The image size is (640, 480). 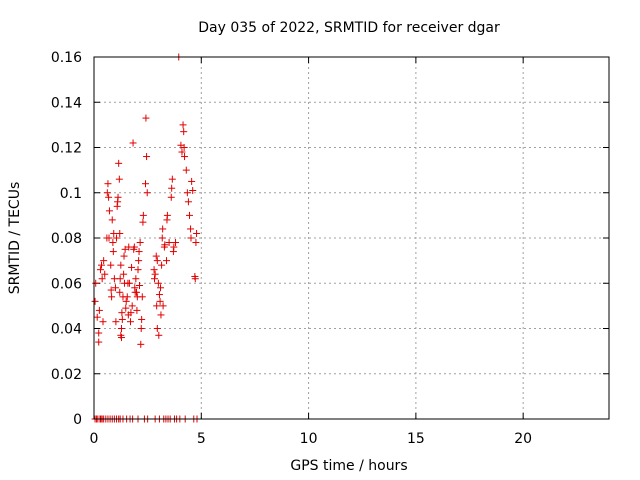 What do you see at coordinates (66, 103) in the screenshot?
I see `y-tick-label: 0.14` at bounding box center [66, 103].